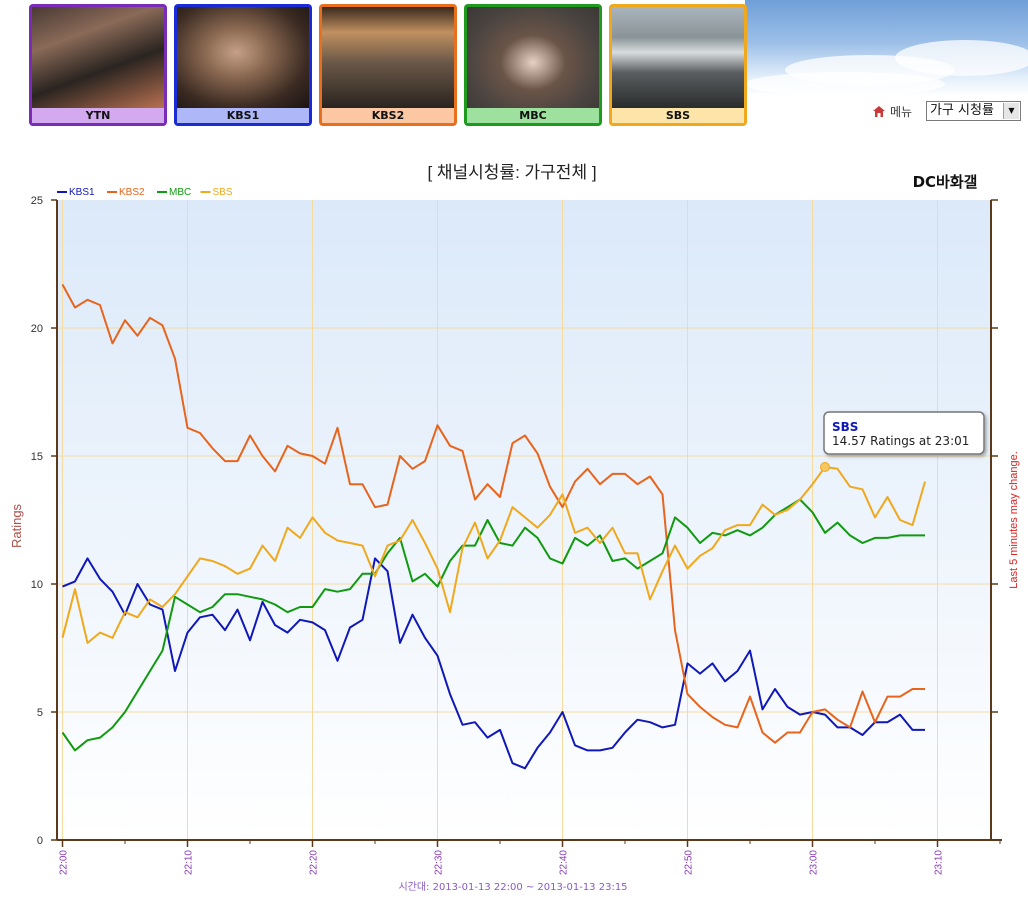 The image size is (1028, 902). Describe the element at coordinates (901, 112) in the screenshot. I see `menu-label: 메뉴` at that location.